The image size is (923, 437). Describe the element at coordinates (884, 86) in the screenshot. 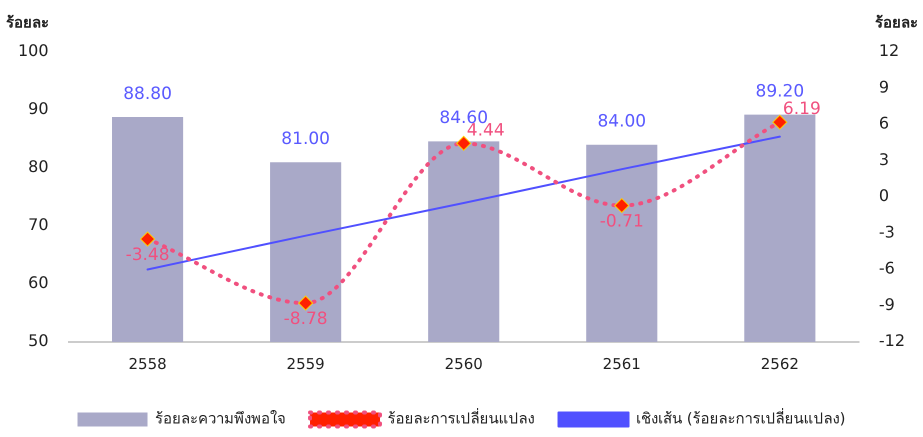

I see `y2-tick-label: 9` at that location.